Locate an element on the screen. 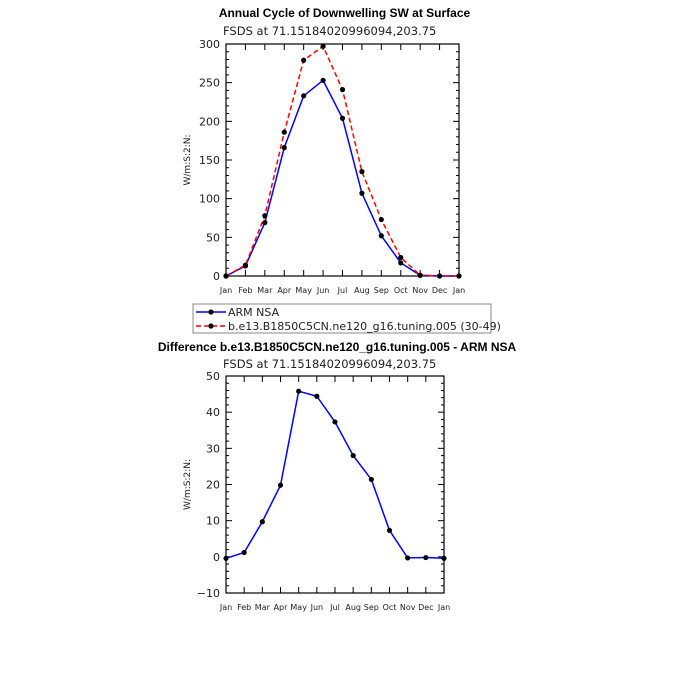  y-tick-label: 100 is located at coordinates (209, 199).